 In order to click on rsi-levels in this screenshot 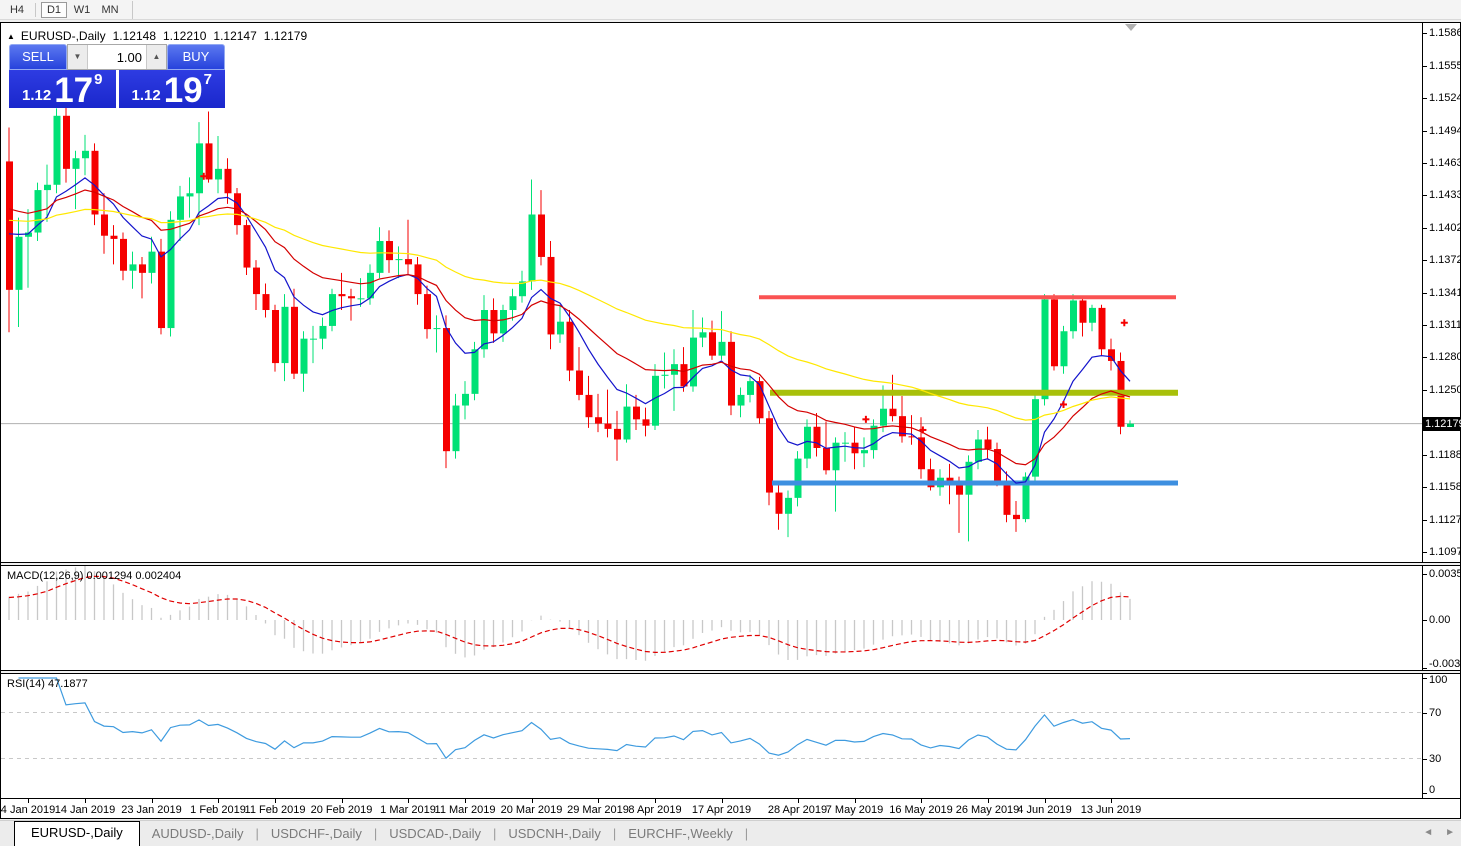, I will do `click(711, 735)`.